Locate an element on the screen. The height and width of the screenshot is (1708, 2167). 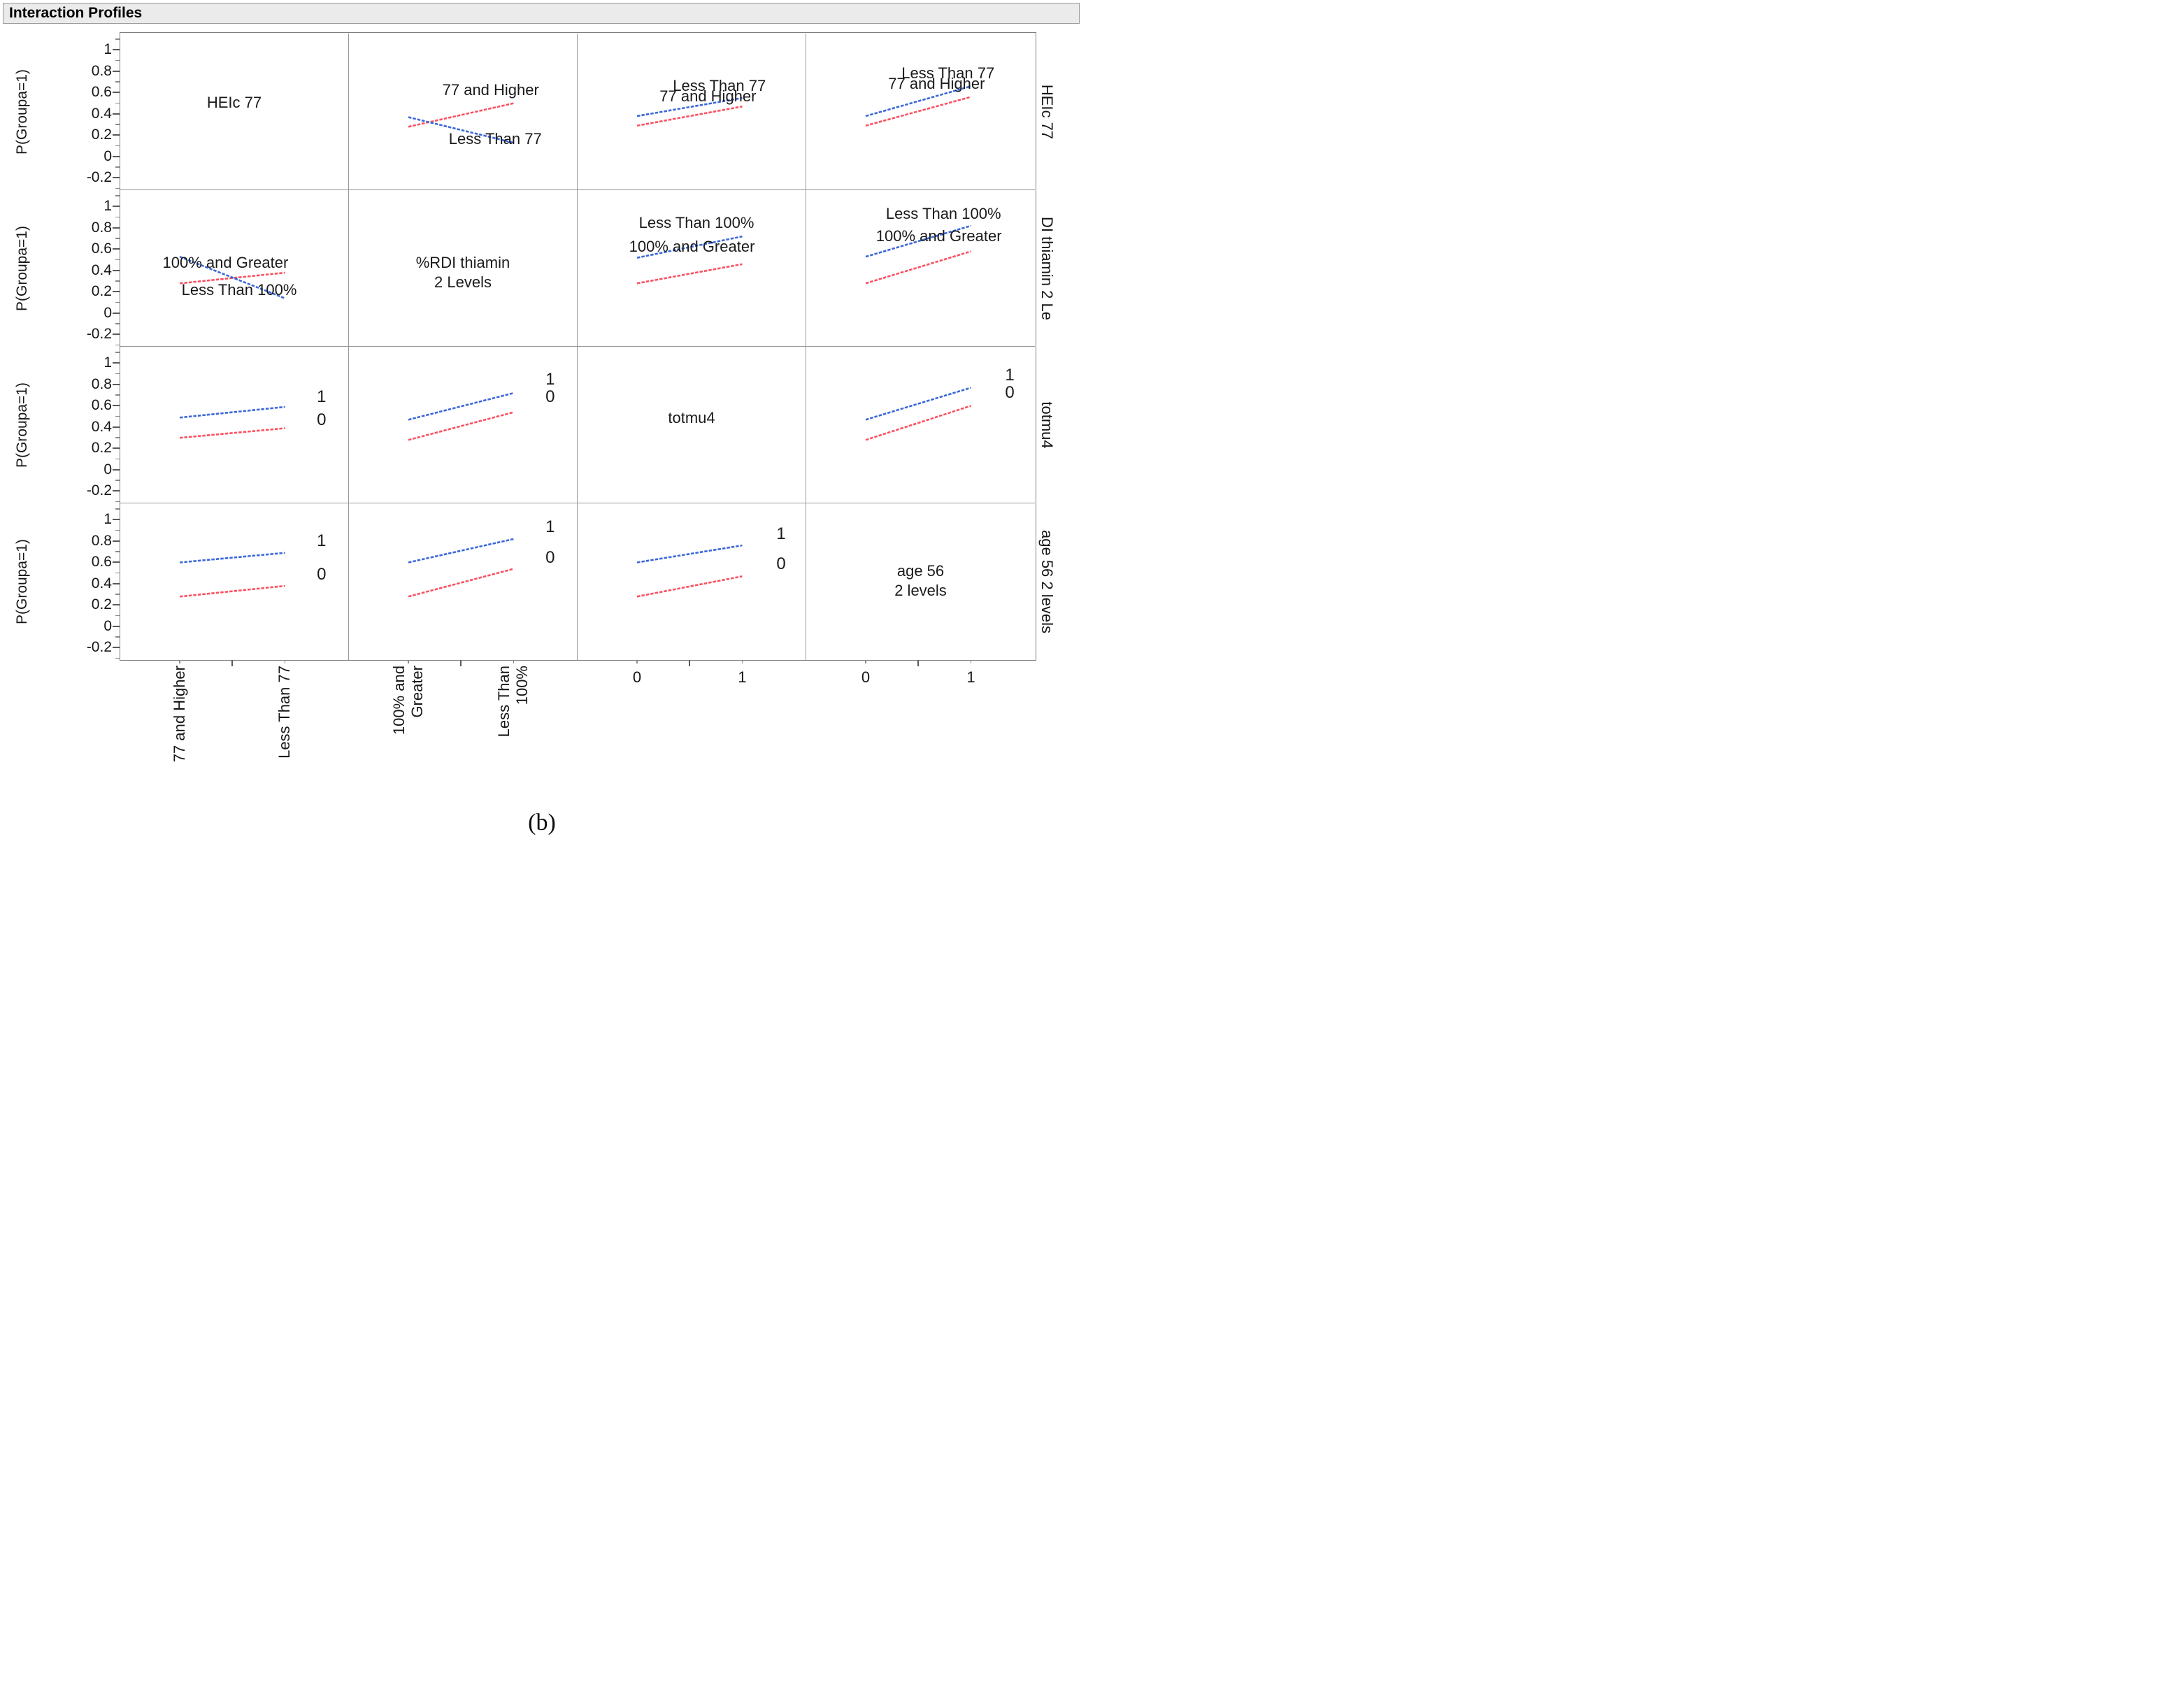
profile-cell-r1c1: %RDI thiamin 2 Levels is located at coordinates (463, 268).